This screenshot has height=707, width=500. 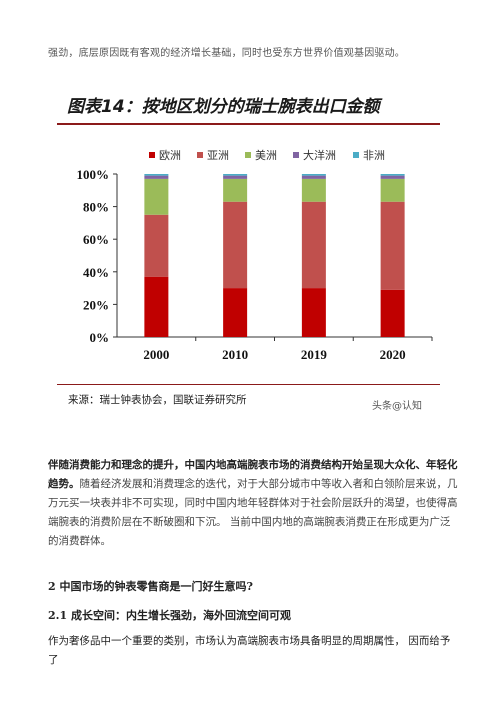 I want to click on figure-title: 图表14：按地区划分的瑞士腕表出口金额, so click(x=223, y=107).